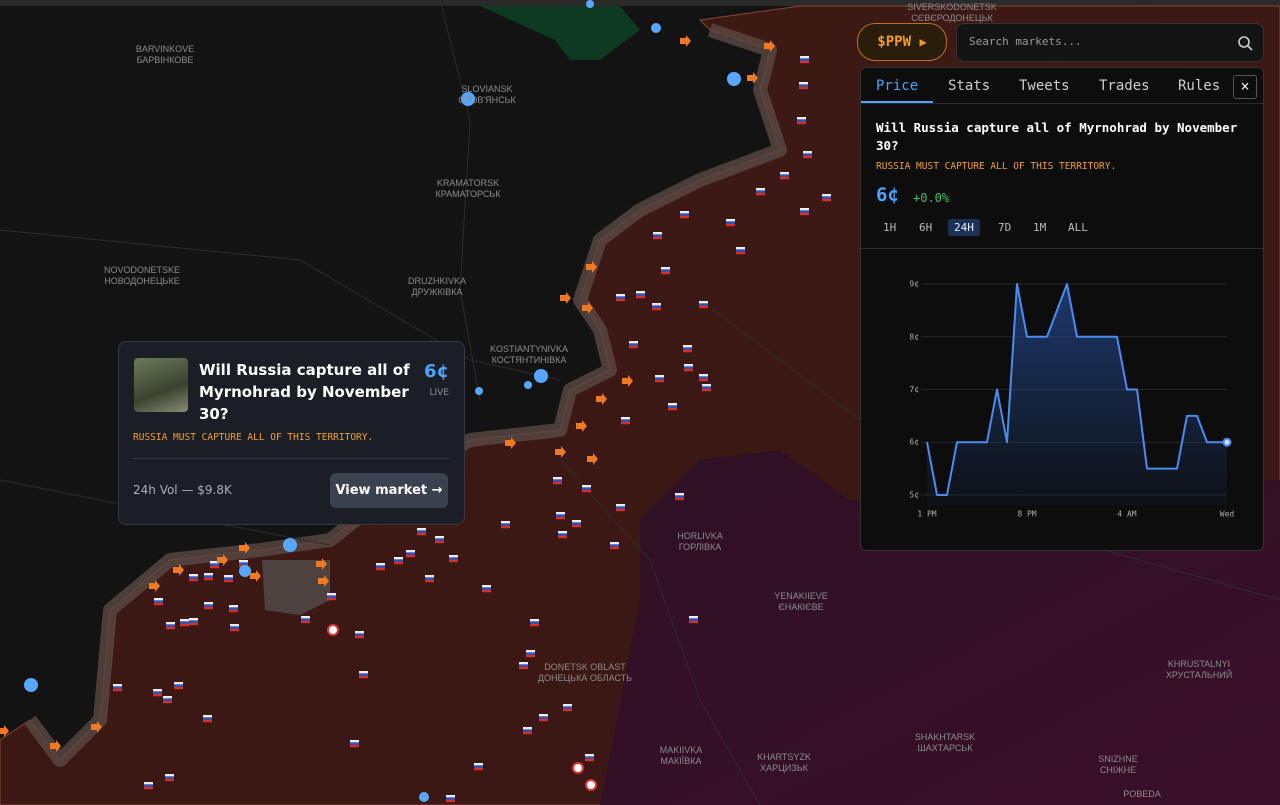  Describe the element at coordinates (914, 442) in the screenshot. I see `y-tick-label: 6¢` at that location.